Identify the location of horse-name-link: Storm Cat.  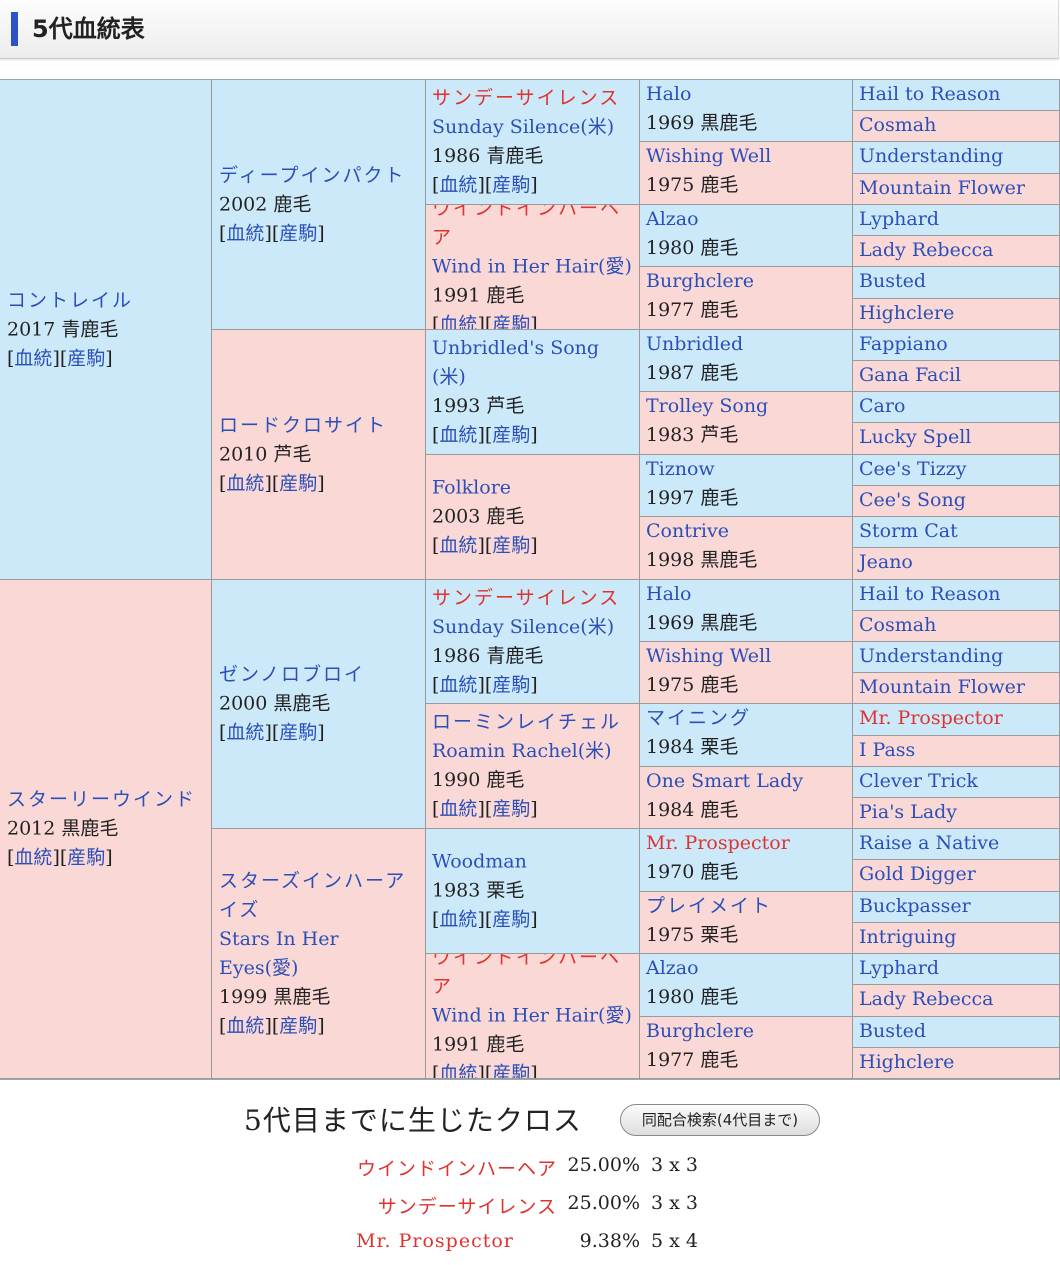
(908, 531).